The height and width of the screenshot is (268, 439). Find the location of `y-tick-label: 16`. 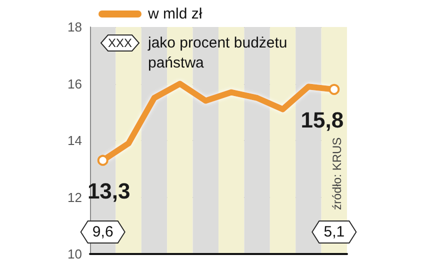

y-tick-label: 16 is located at coordinates (75, 84).